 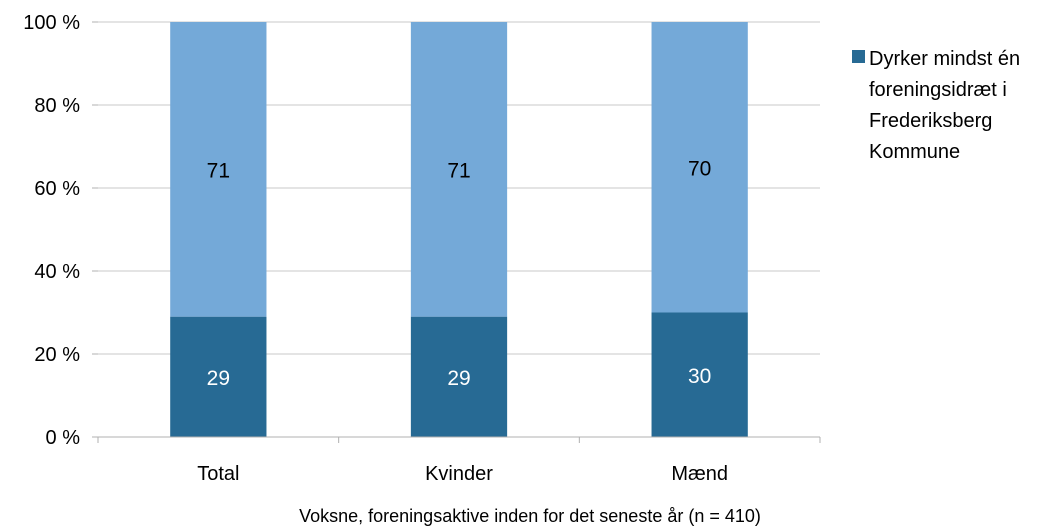 What do you see at coordinates (699, 474) in the screenshot?
I see `x-tick-label: Mænd` at bounding box center [699, 474].